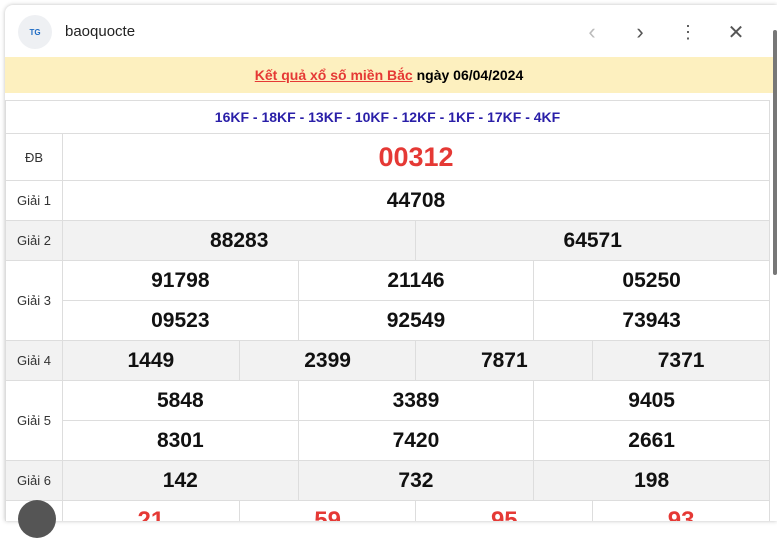 Image resolution: width=777 pixels, height=538 pixels. I want to click on prize-5-value: 7420, so click(416, 440).